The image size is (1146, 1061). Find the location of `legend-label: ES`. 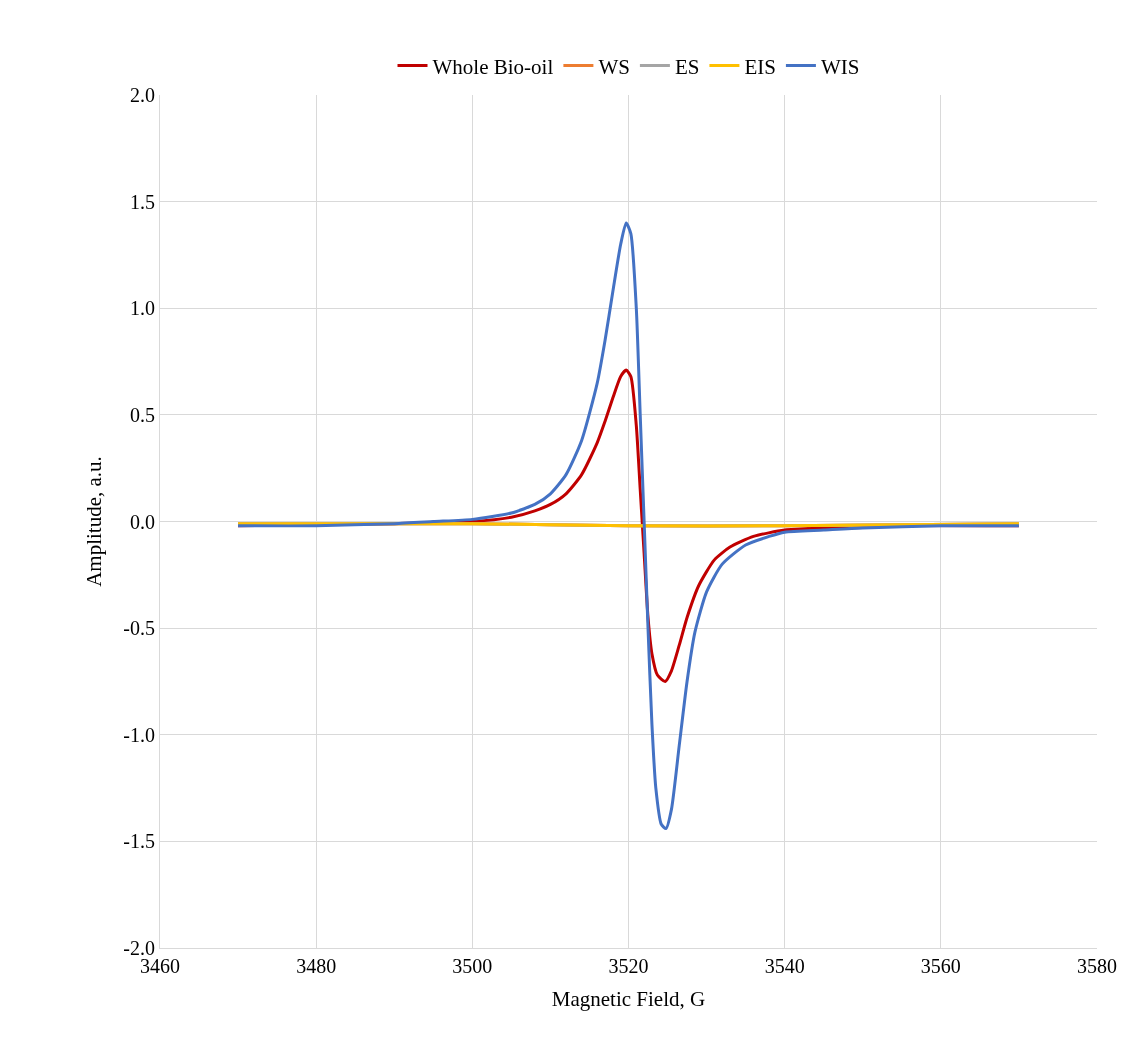

legend-label: ES is located at coordinates (687, 66).